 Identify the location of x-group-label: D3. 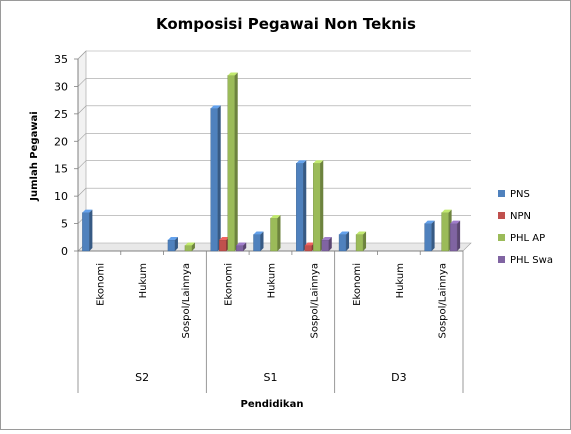
(398, 377).